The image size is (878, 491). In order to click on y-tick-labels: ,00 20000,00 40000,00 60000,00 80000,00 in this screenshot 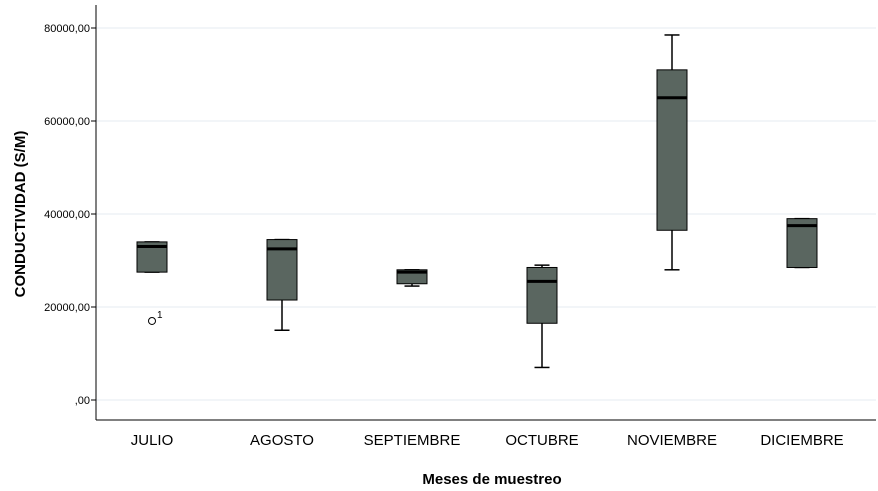, I will do `click(67, 215)`.